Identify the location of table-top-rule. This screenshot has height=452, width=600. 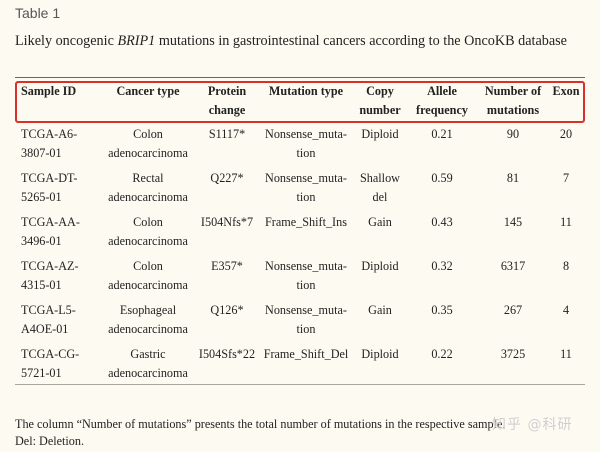
(300, 77).